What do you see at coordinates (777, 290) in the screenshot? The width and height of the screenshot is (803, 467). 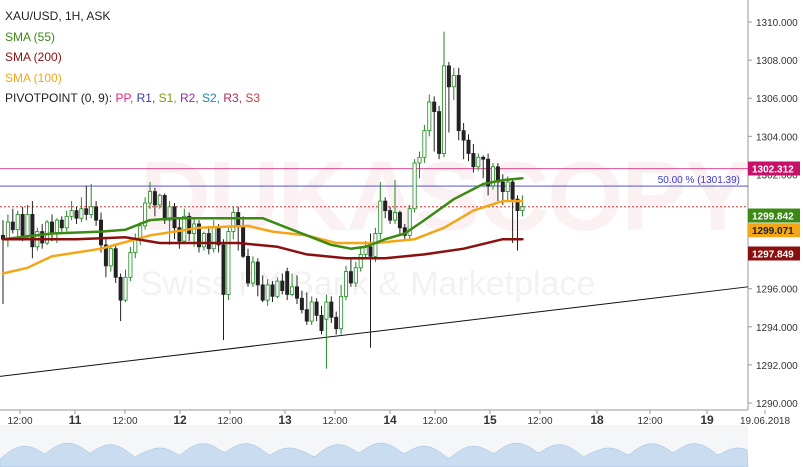 I see `y-tick-label: 1296.000` at bounding box center [777, 290].